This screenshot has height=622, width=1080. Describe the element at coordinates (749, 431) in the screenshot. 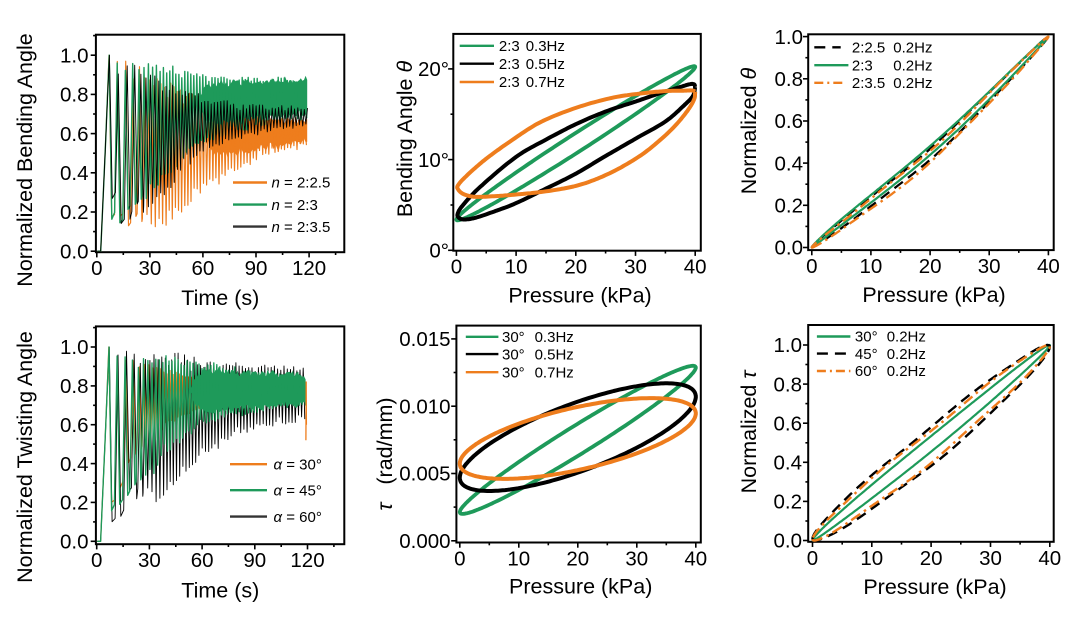

I see `svg-text: Normalized τ` at that location.